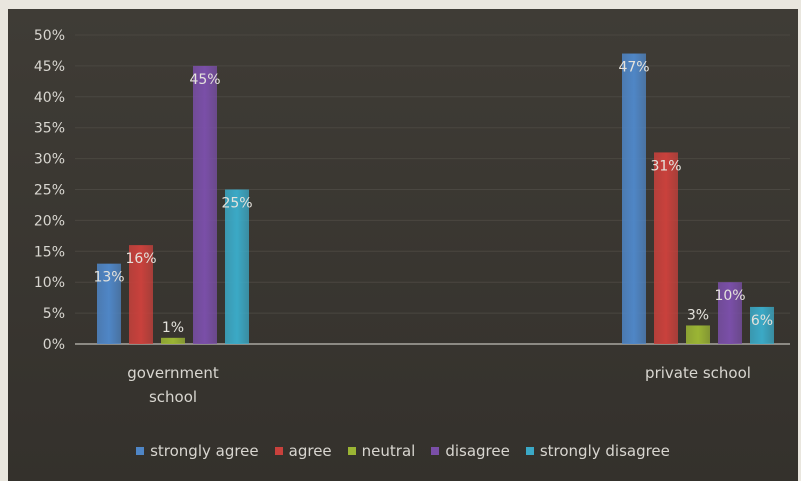  Describe the element at coordinates (698, 315) in the screenshot. I see `data-label: 3%` at that location.